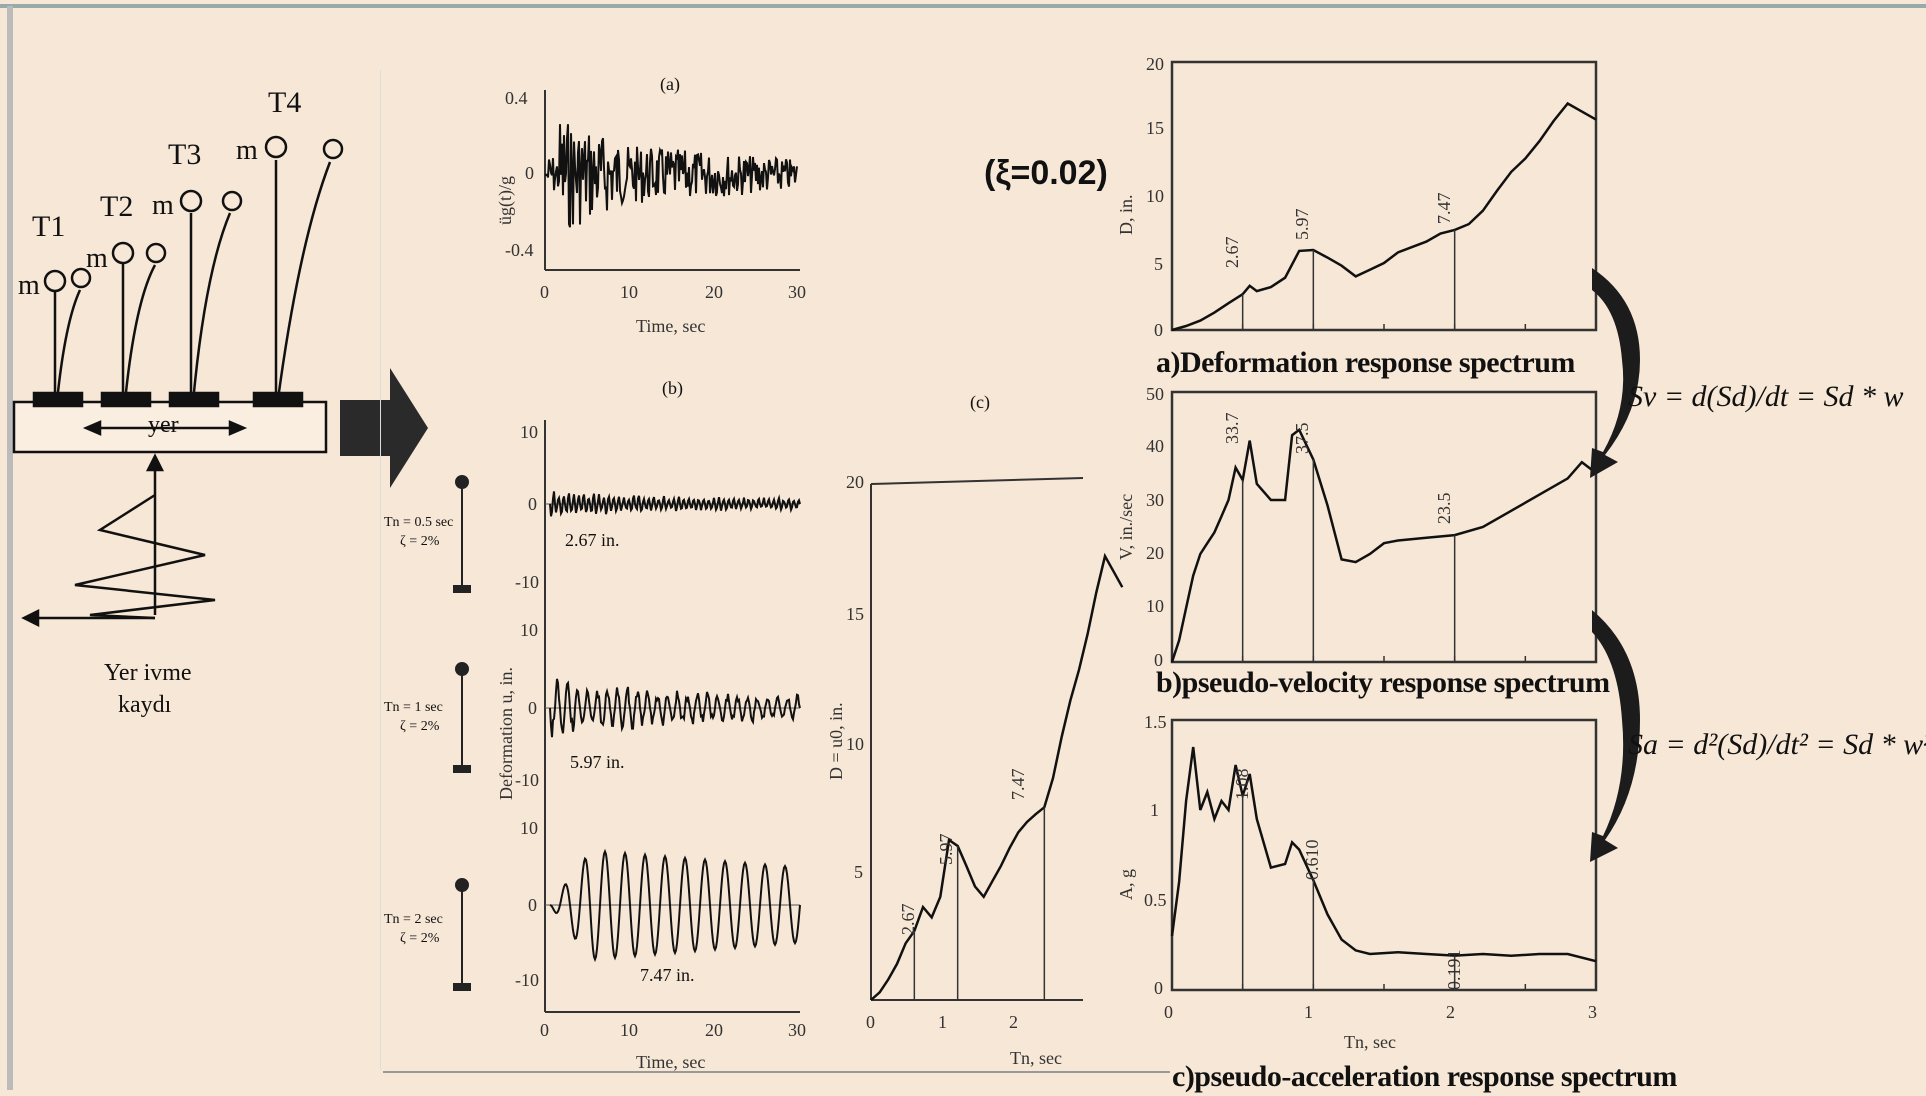 This screenshot has height=1096, width=1926. What do you see at coordinates (1154, 810) in the screenshot?
I see `spec-c-ytick-1: 1` at bounding box center [1154, 810].